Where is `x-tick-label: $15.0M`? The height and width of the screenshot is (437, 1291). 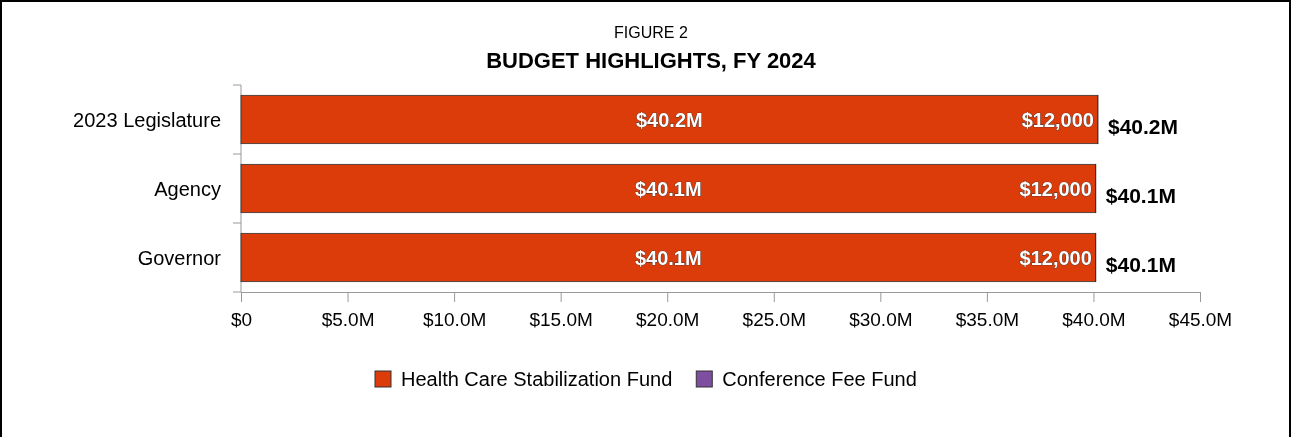
x-tick-label: $15.0M is located at coordinates (561, 319).